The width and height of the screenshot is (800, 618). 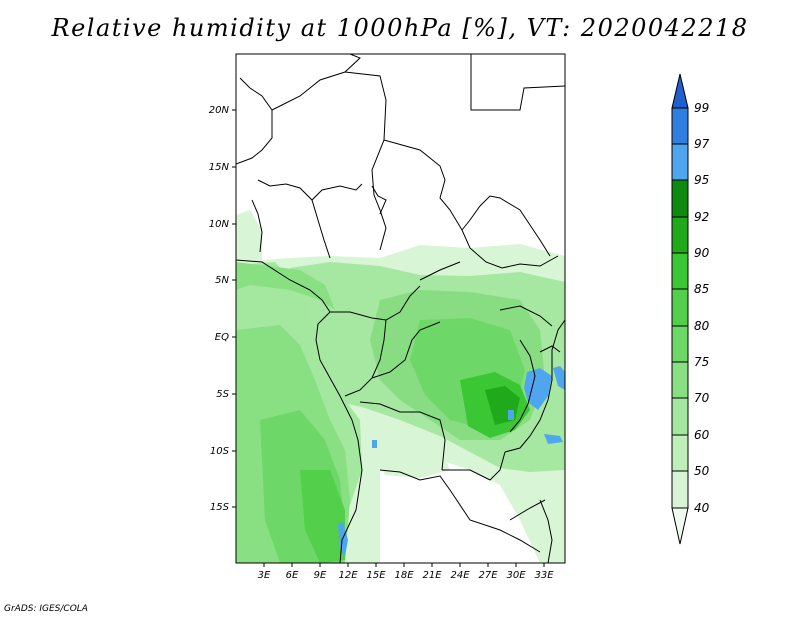 I want to click on lon-label: 9E, so click(x=320, y=575).